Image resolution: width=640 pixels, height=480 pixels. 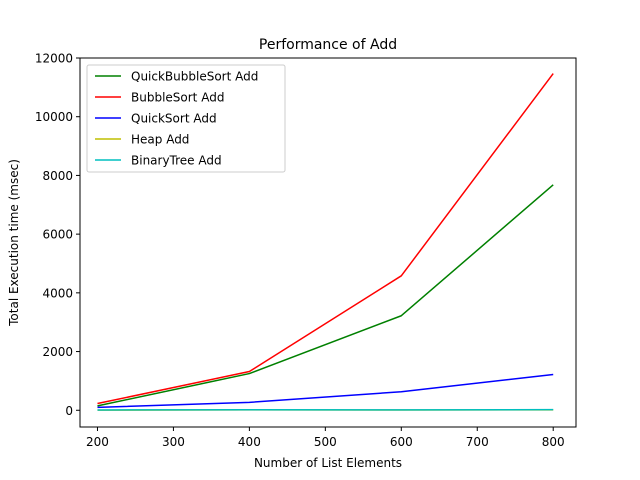 What do you see at coordinates (177, 98) in the screenshot?
I see `legend-label: BubbleSort Add` at bounding box center [177, 98].